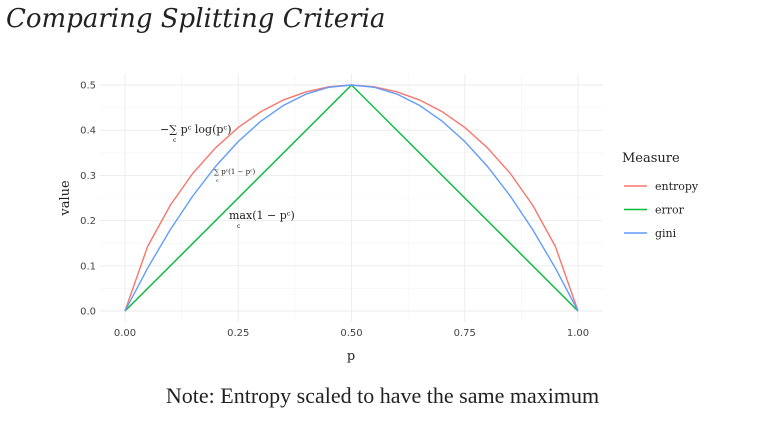  What do you see at coordinates (65, 198) in the screenshot?
I see `y-axis-label: value` at bounding box center [65, 198].